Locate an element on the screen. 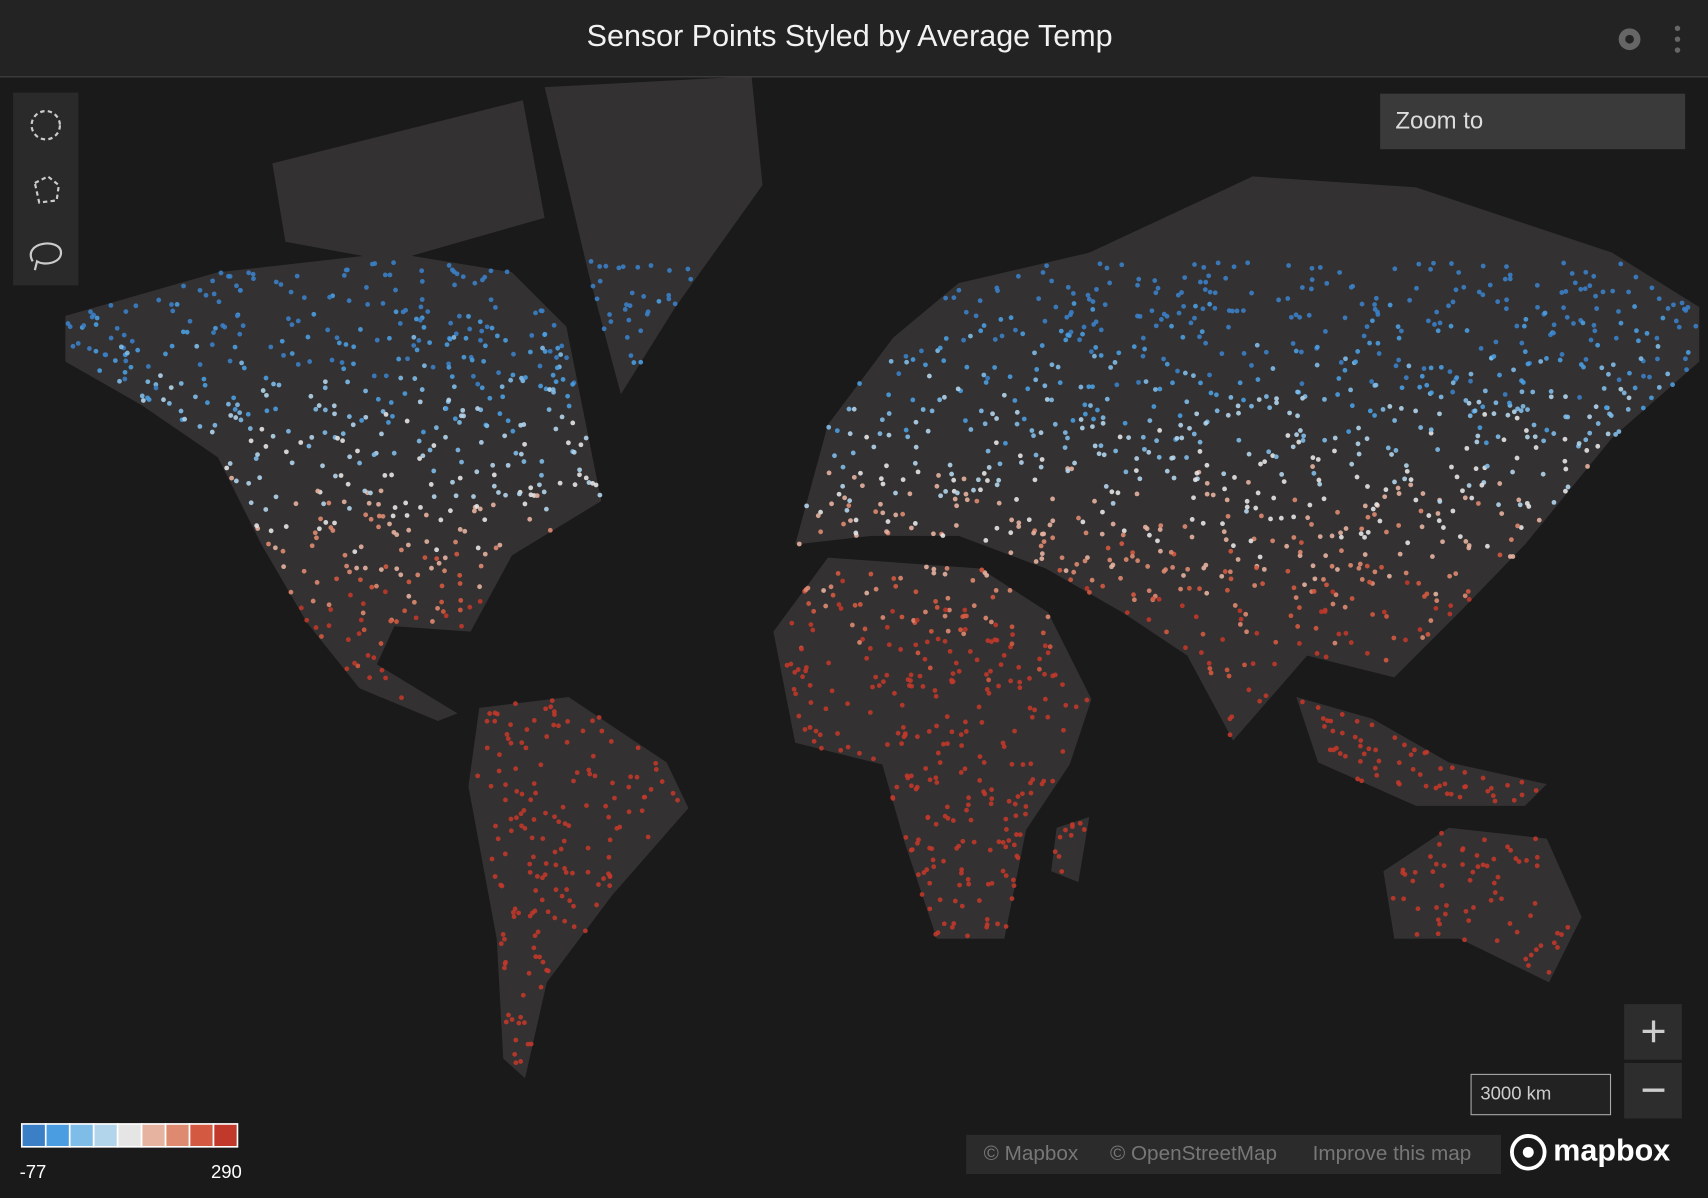 The image size is (1708, 1198). mapbox-logo-text: mapbox is located at coordinates (1611, 1150).